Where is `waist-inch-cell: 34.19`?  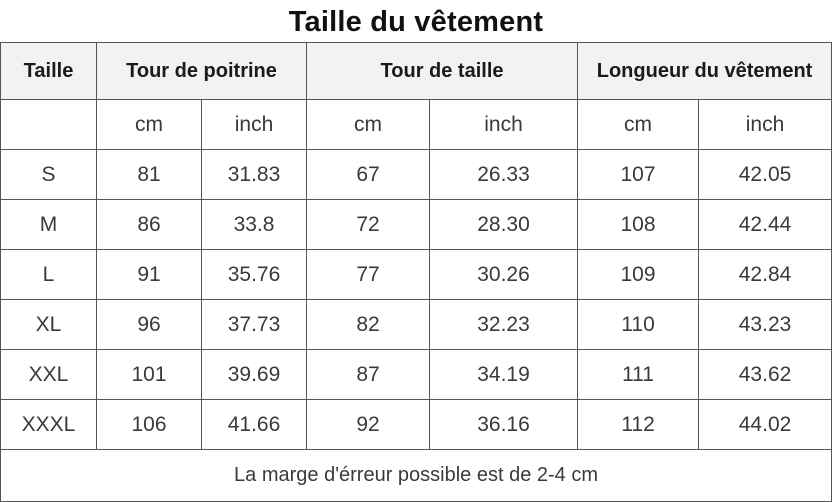
waist-inch-cell: 34.19 is located at coordinates (504, 374).